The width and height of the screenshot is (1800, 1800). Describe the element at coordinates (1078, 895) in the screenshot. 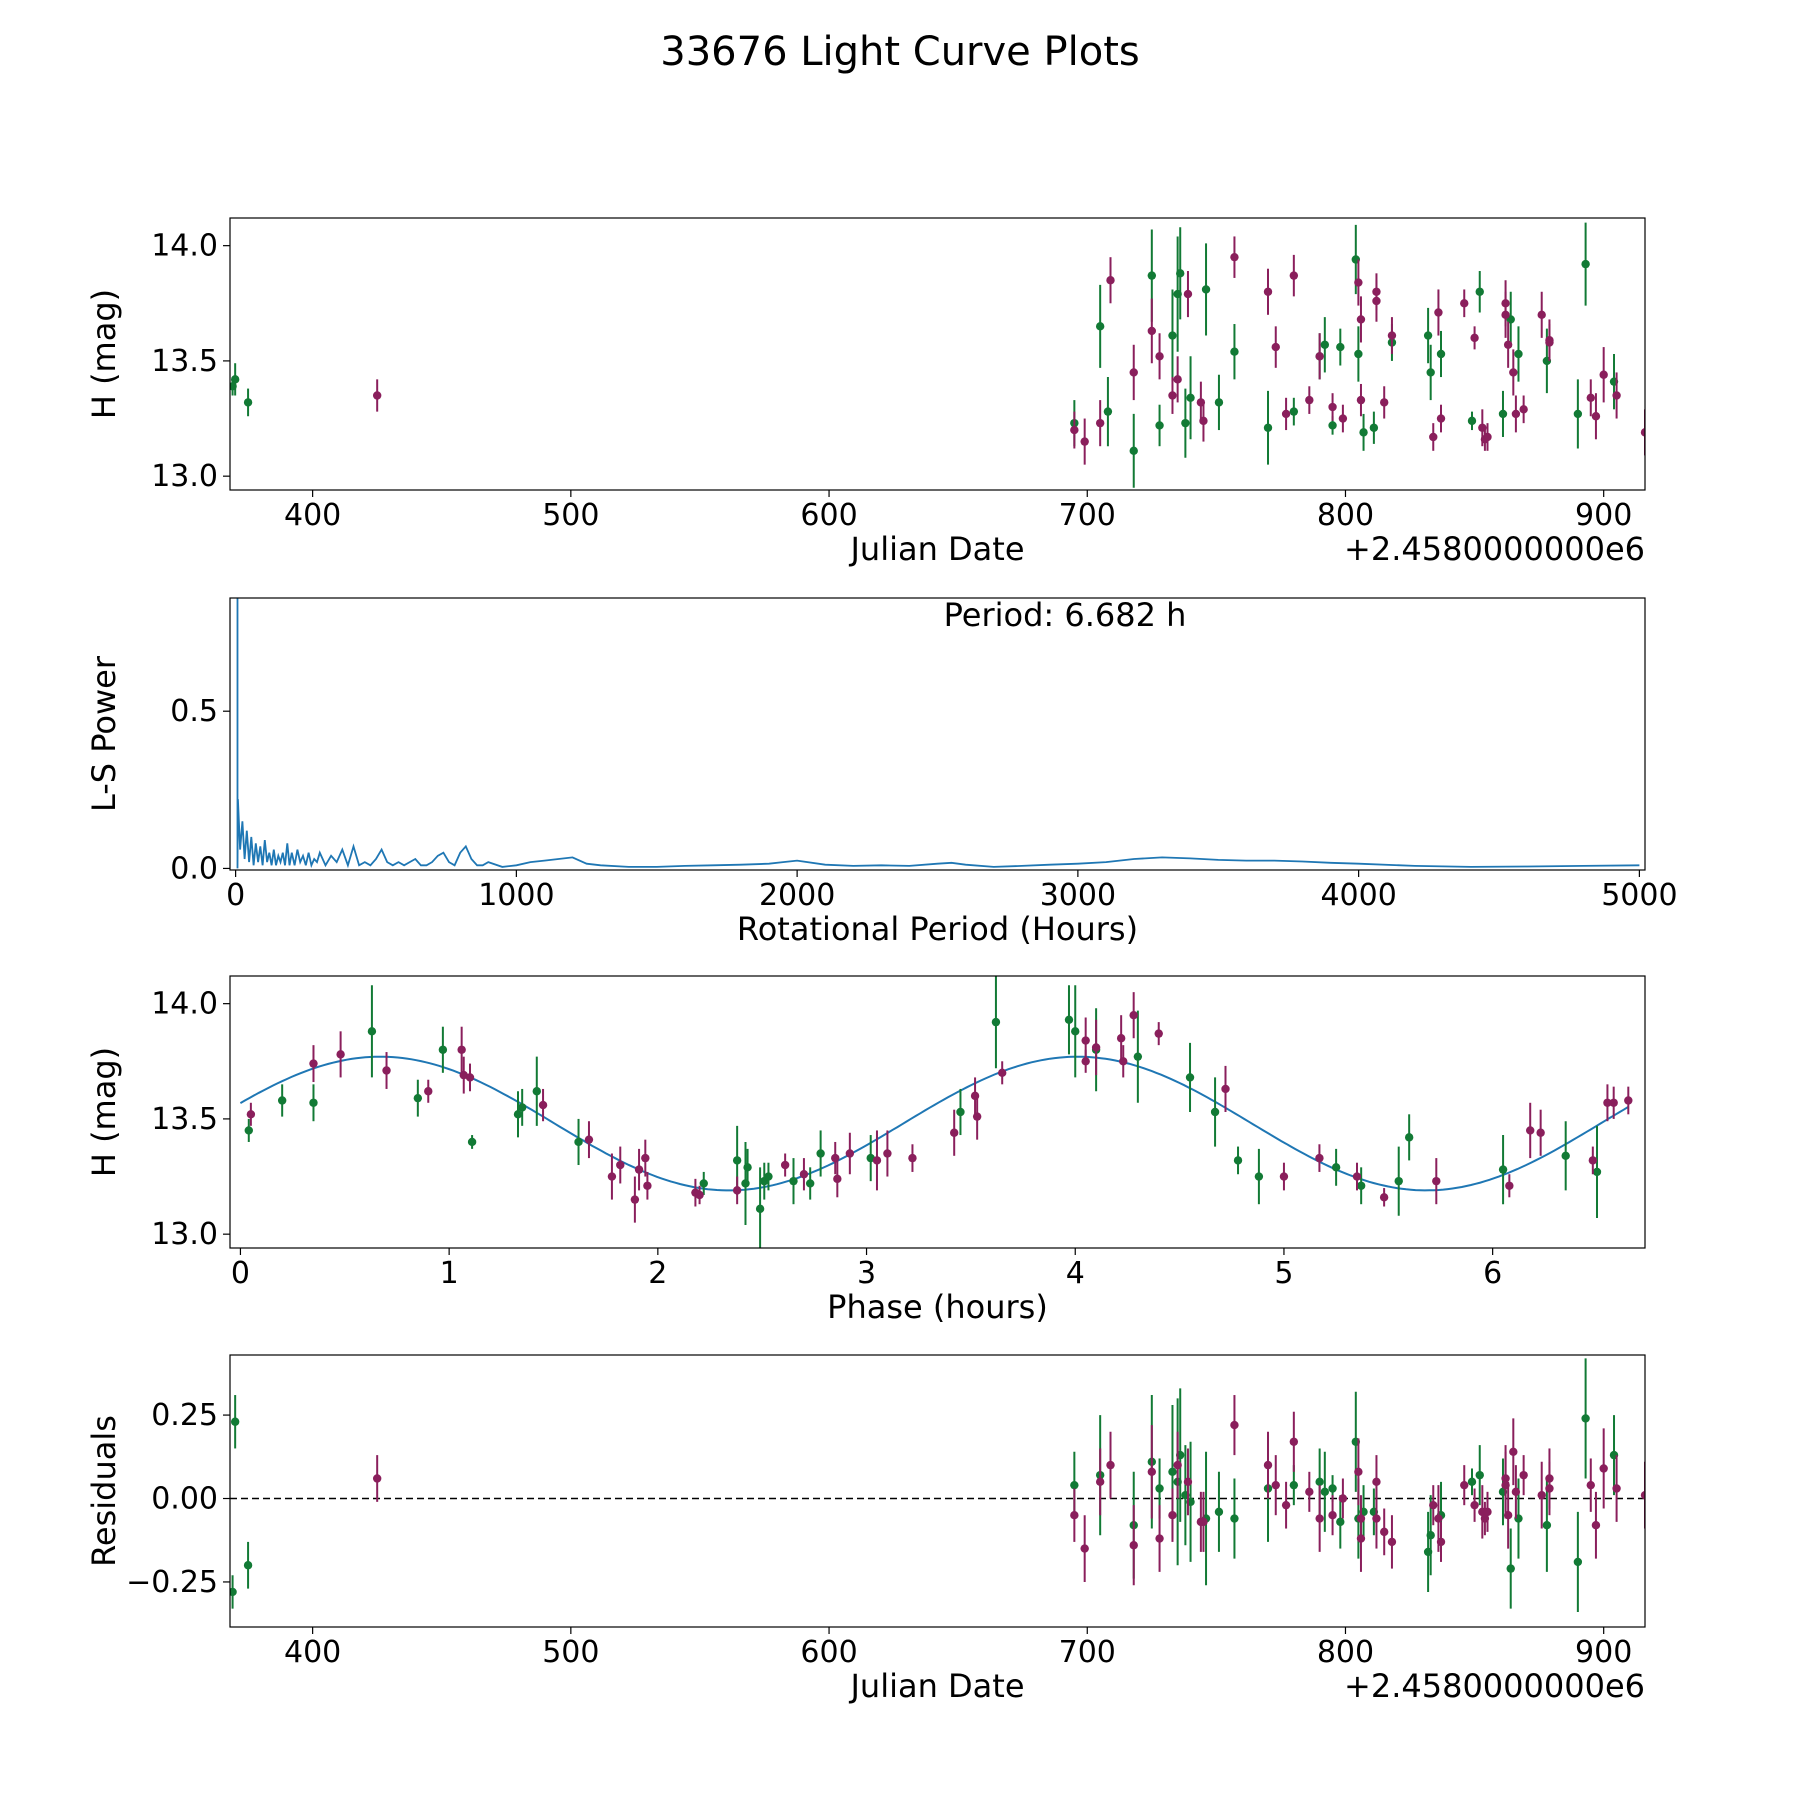

I see `x-tick-label: 3000` at that location.